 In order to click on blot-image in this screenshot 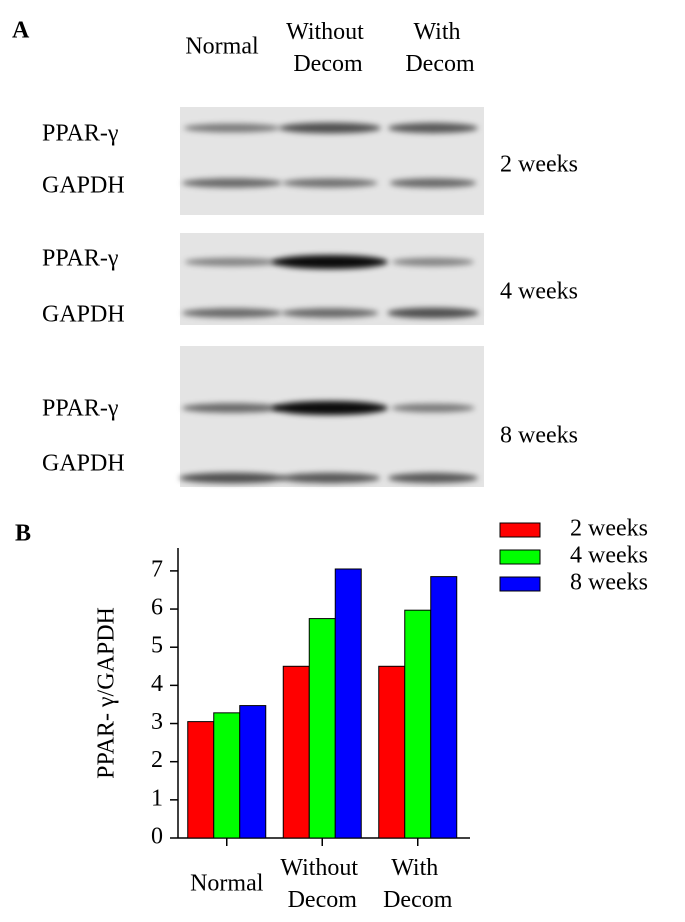, I will do `click(332, 416)`.